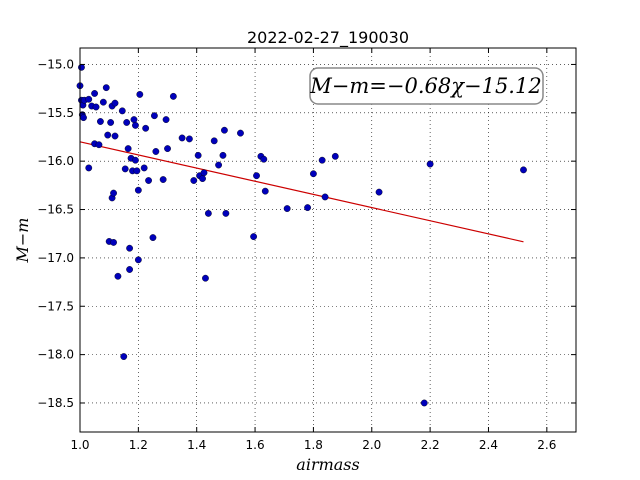 The width and height of the screenshot is (640, 480). What do you see at coordinates (328, 38) in the screenshot?
I see `chart-title: 2022-02-27_190030` at bounding box center [328, 38].